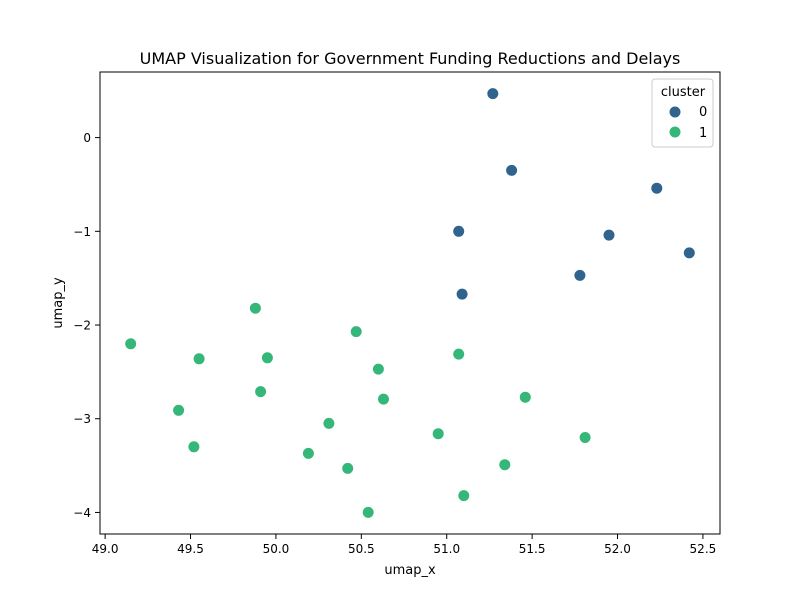 This screenshot has width=800, height=600. Describe the element at coordinates (276, 549) in the screenshot. I see `x-tick-label: 50.0` at that location.